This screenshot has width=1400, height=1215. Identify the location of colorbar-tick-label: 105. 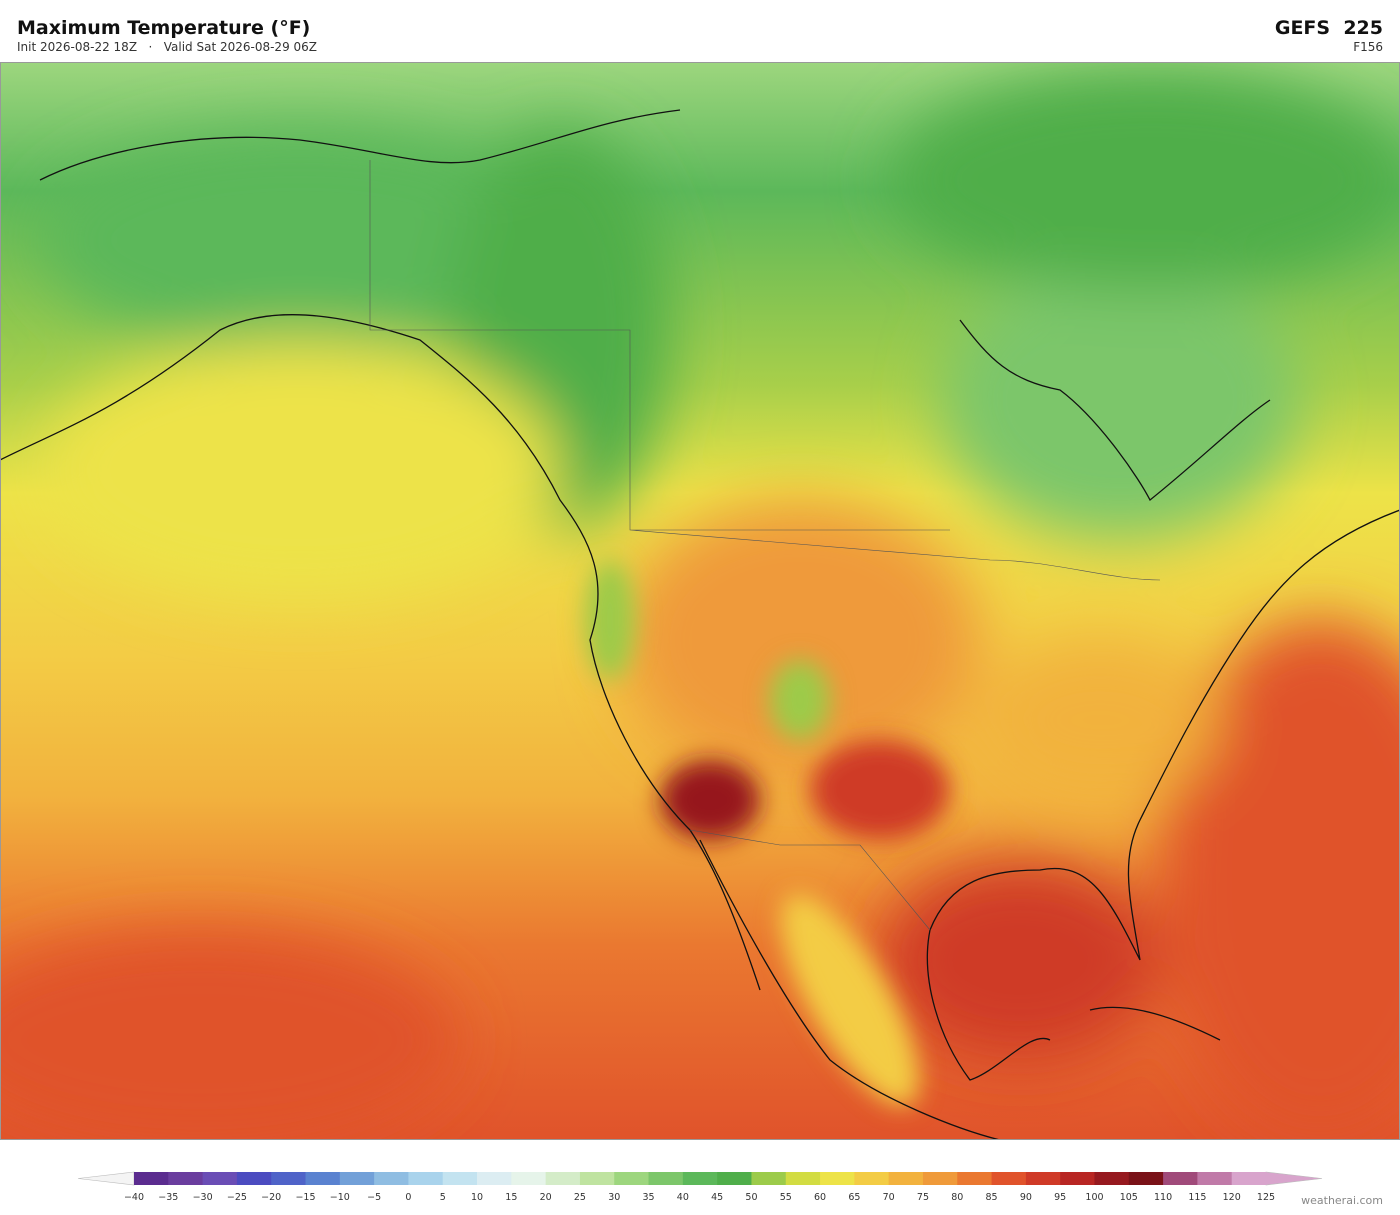
(1129, 1197).